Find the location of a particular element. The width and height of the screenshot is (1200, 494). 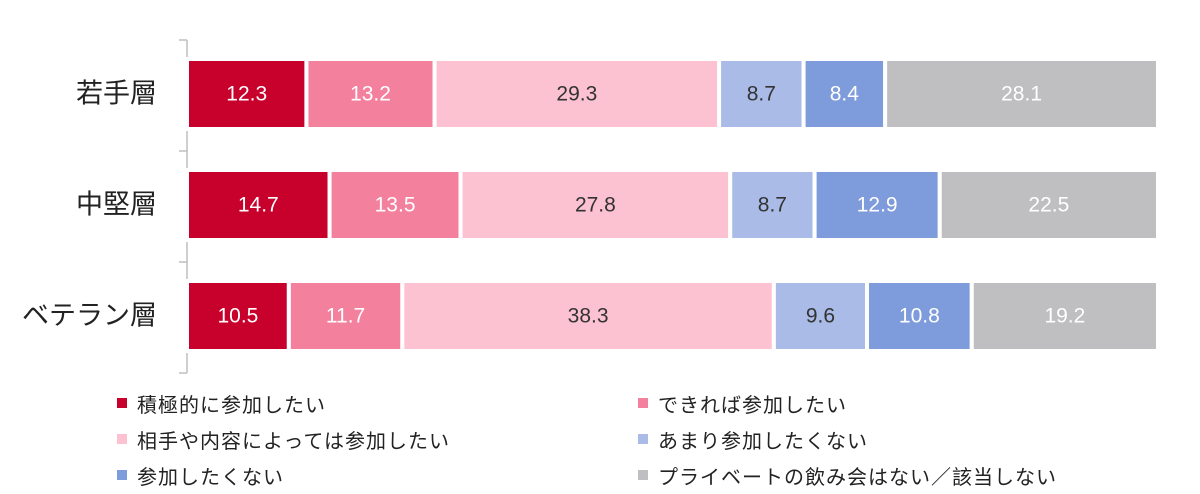

data-label: 8.4 is located at coordinates (845, 94).